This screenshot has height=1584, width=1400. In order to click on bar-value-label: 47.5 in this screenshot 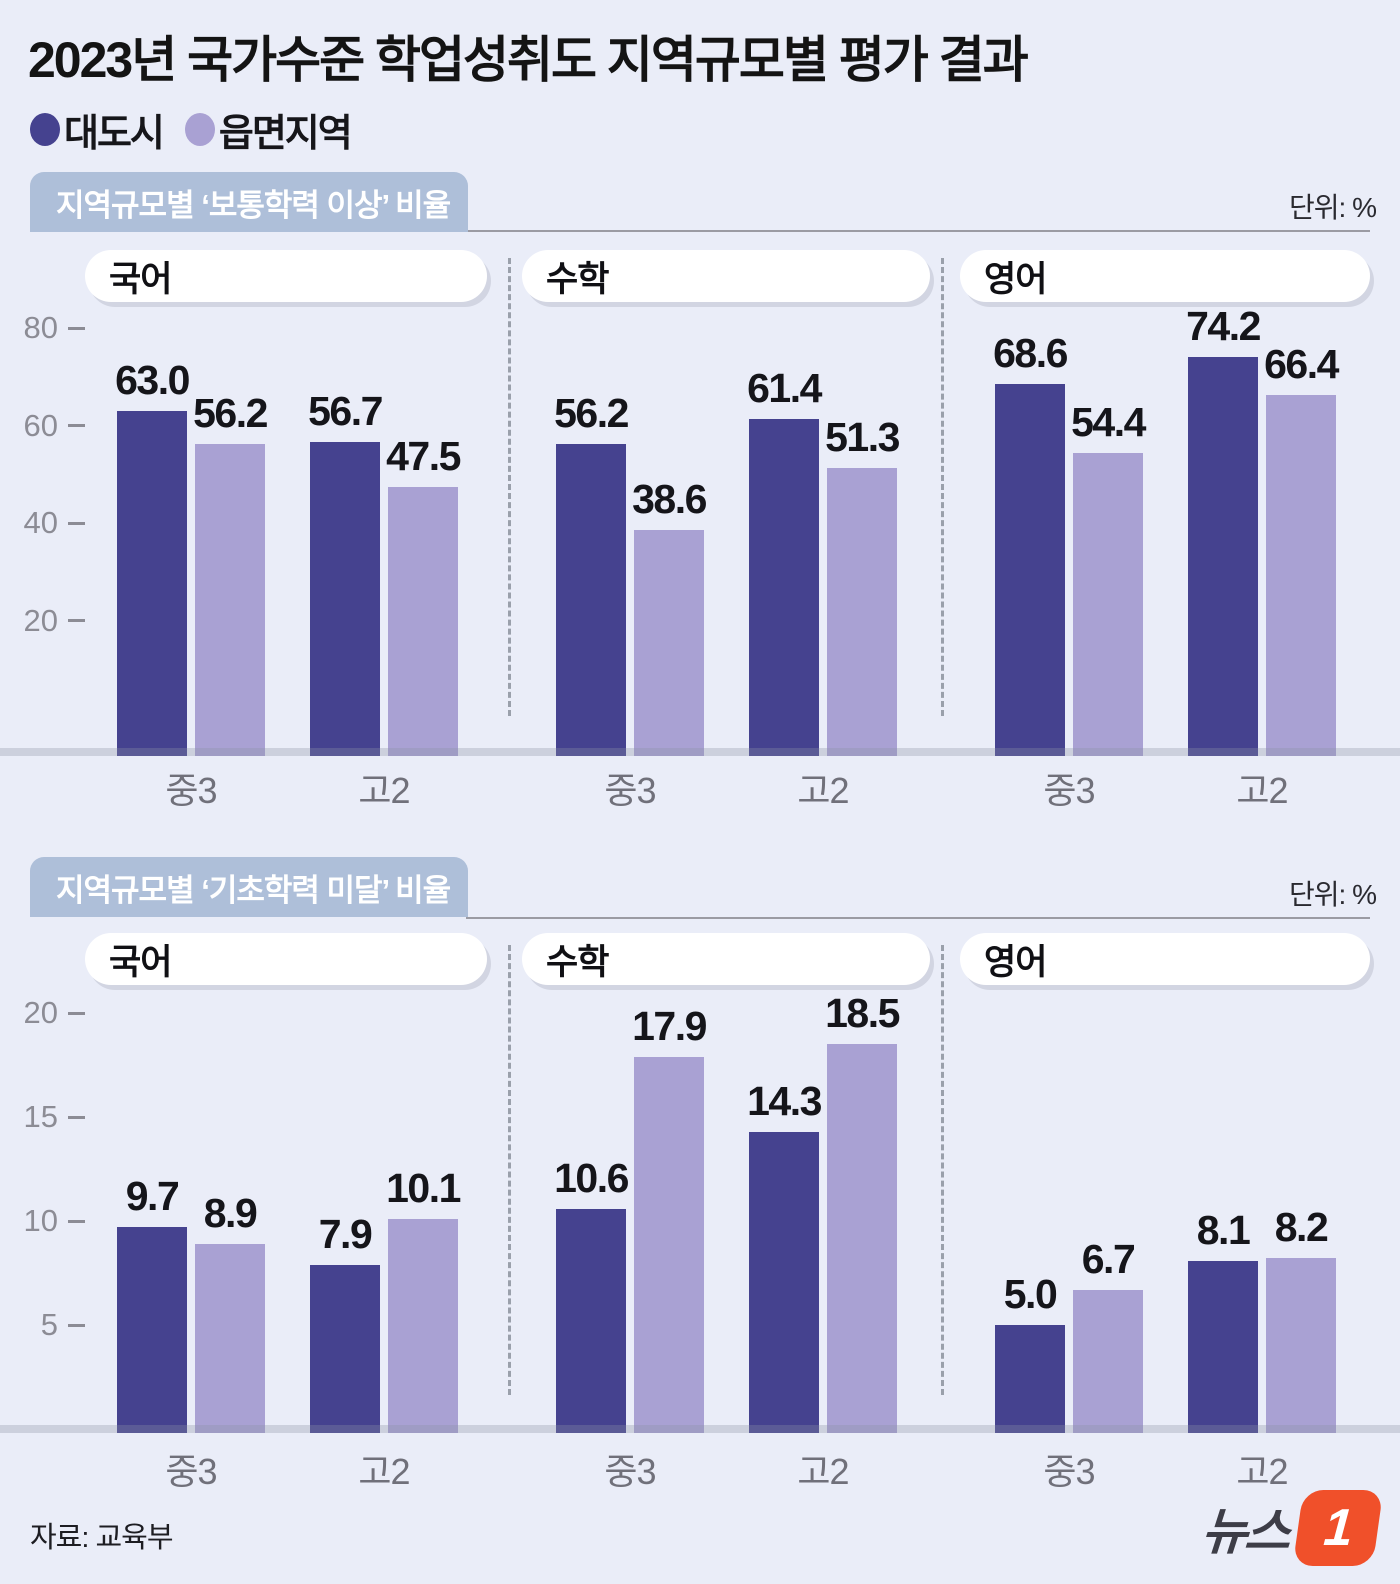, I will do `click(423, 455)`.